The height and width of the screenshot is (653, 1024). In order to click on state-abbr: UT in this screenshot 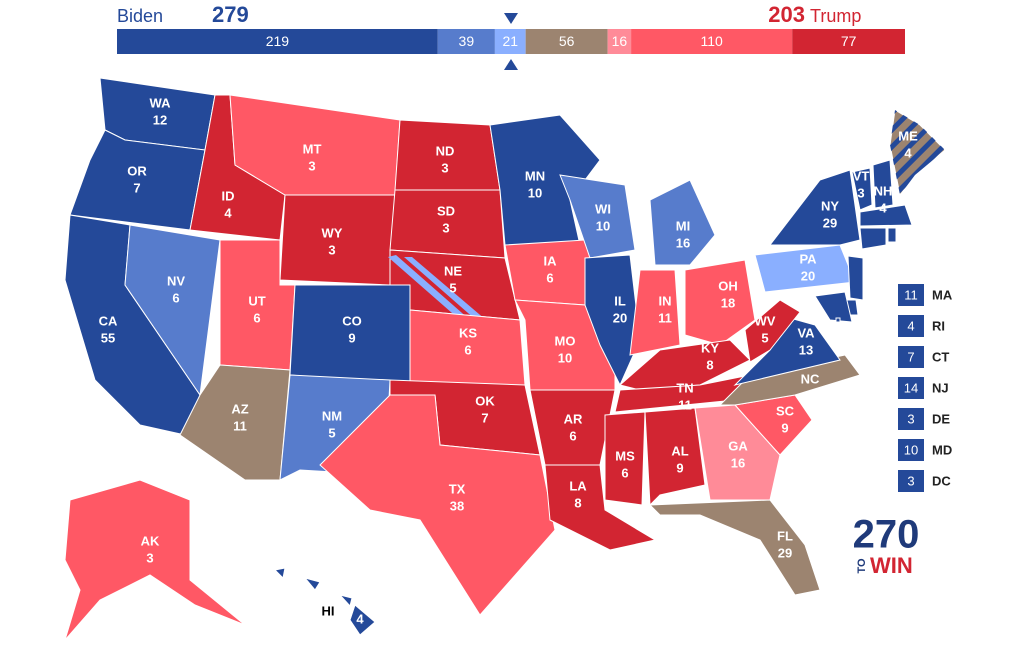, I will do `click(256, 300)`.